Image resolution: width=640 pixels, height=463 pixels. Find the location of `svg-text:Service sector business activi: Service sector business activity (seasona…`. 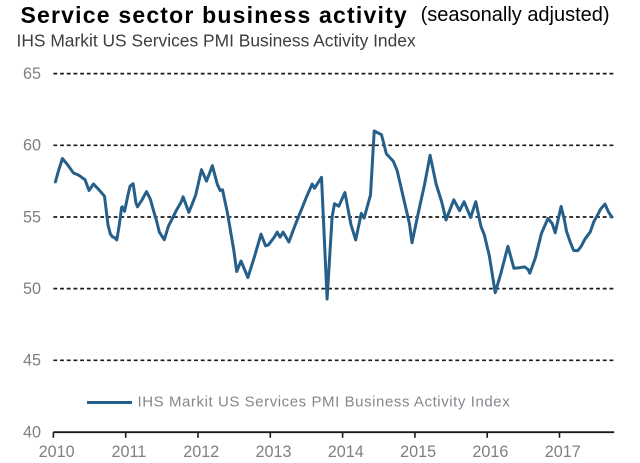

svg-text:Service sector business activi: Service sector business activity (seasona… is located at coordinates (315, 15).